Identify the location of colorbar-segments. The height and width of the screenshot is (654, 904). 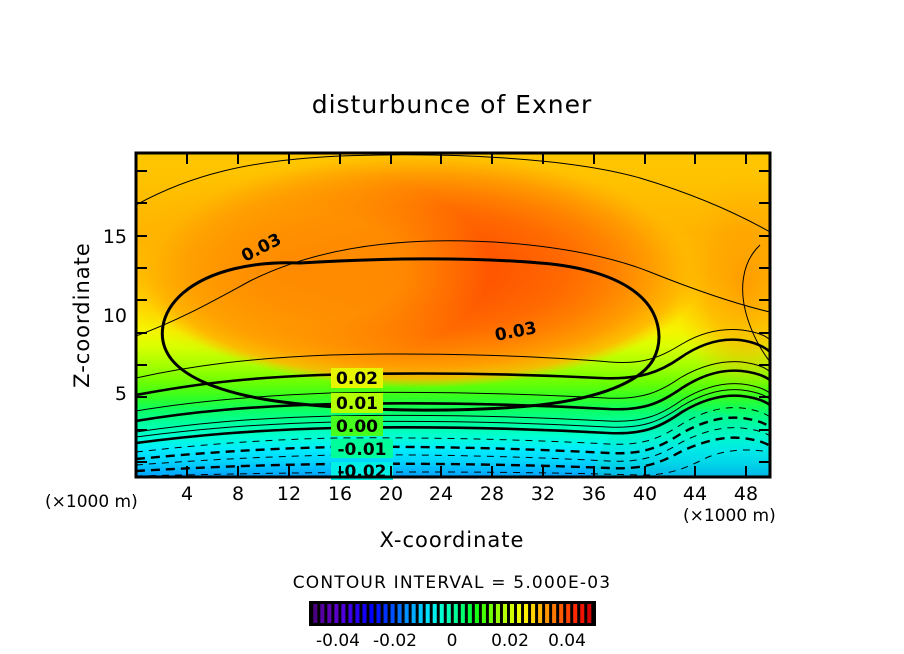
(452, 613).